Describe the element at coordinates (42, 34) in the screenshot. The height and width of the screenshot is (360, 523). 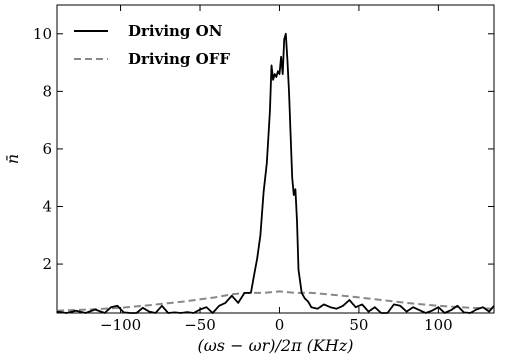
I see `y-tick-label: 10` at that location.